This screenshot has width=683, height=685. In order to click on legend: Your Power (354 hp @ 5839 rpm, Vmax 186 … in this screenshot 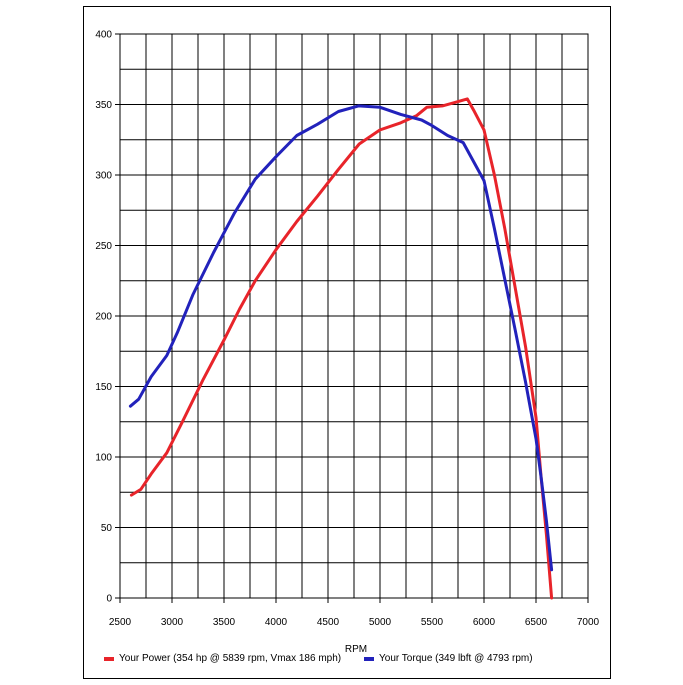, I will do `click(318, 658)`.